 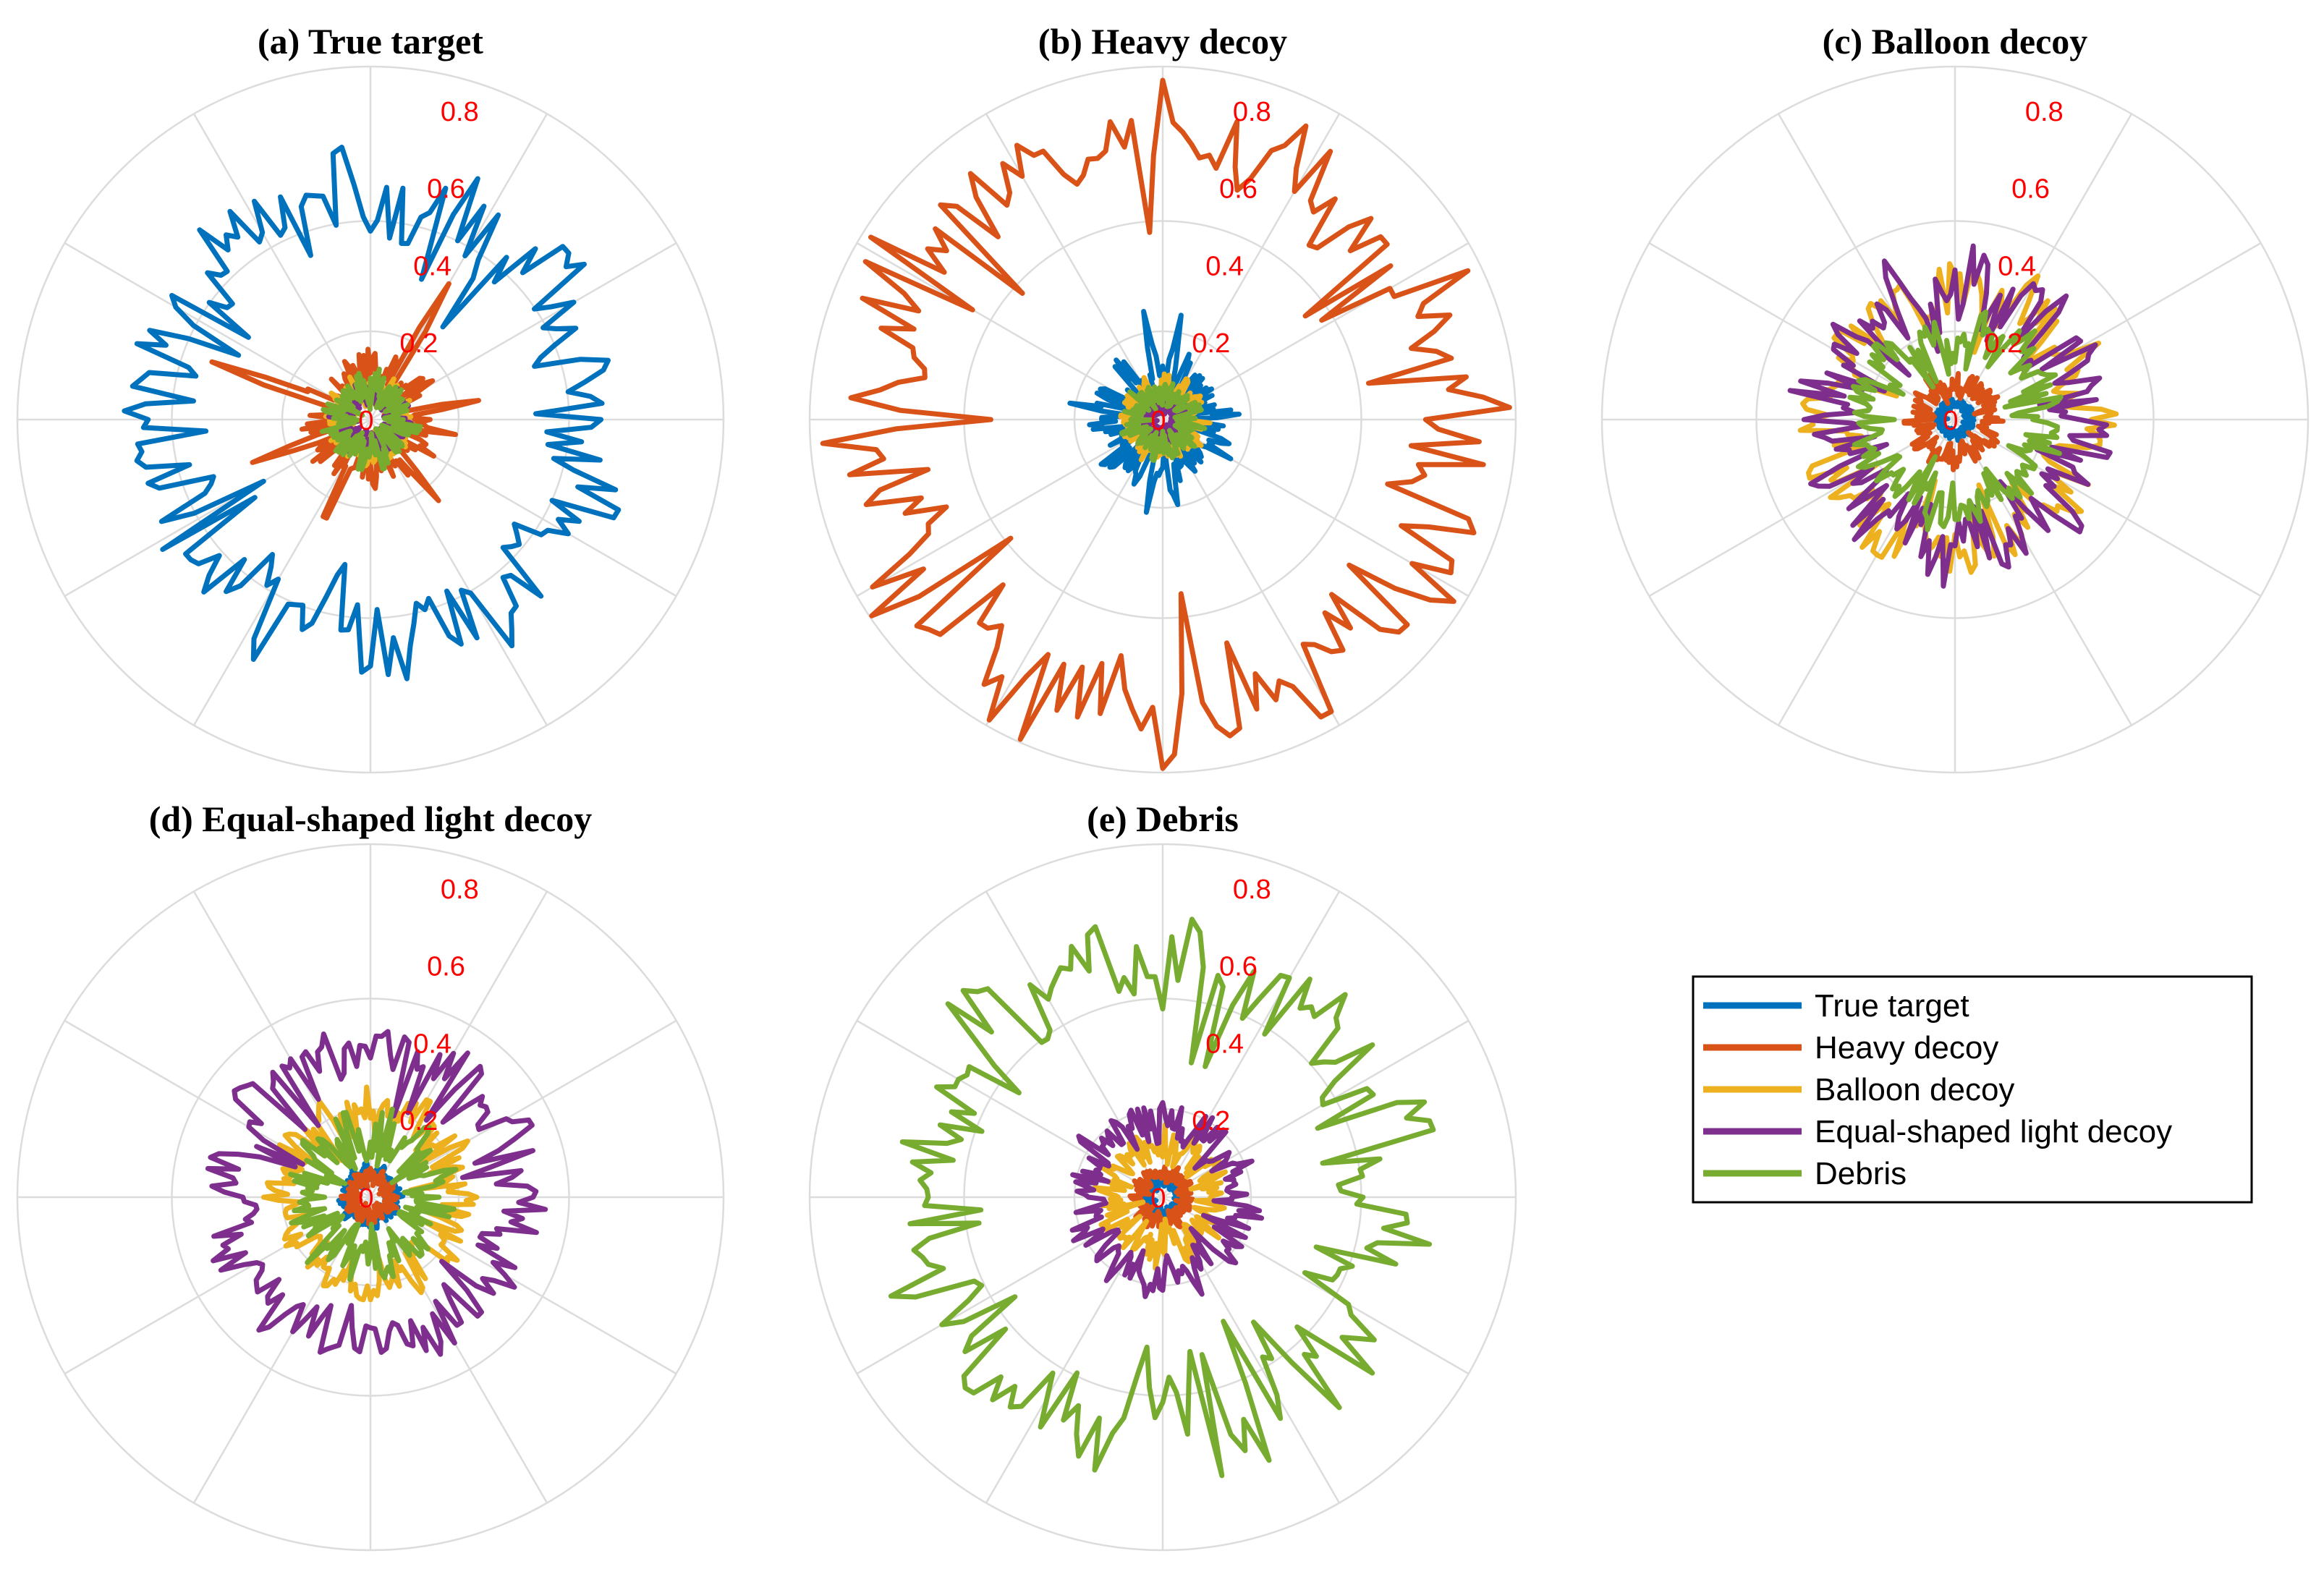 I want to click on legend-label: True target, so click(x=1892, y=1006).